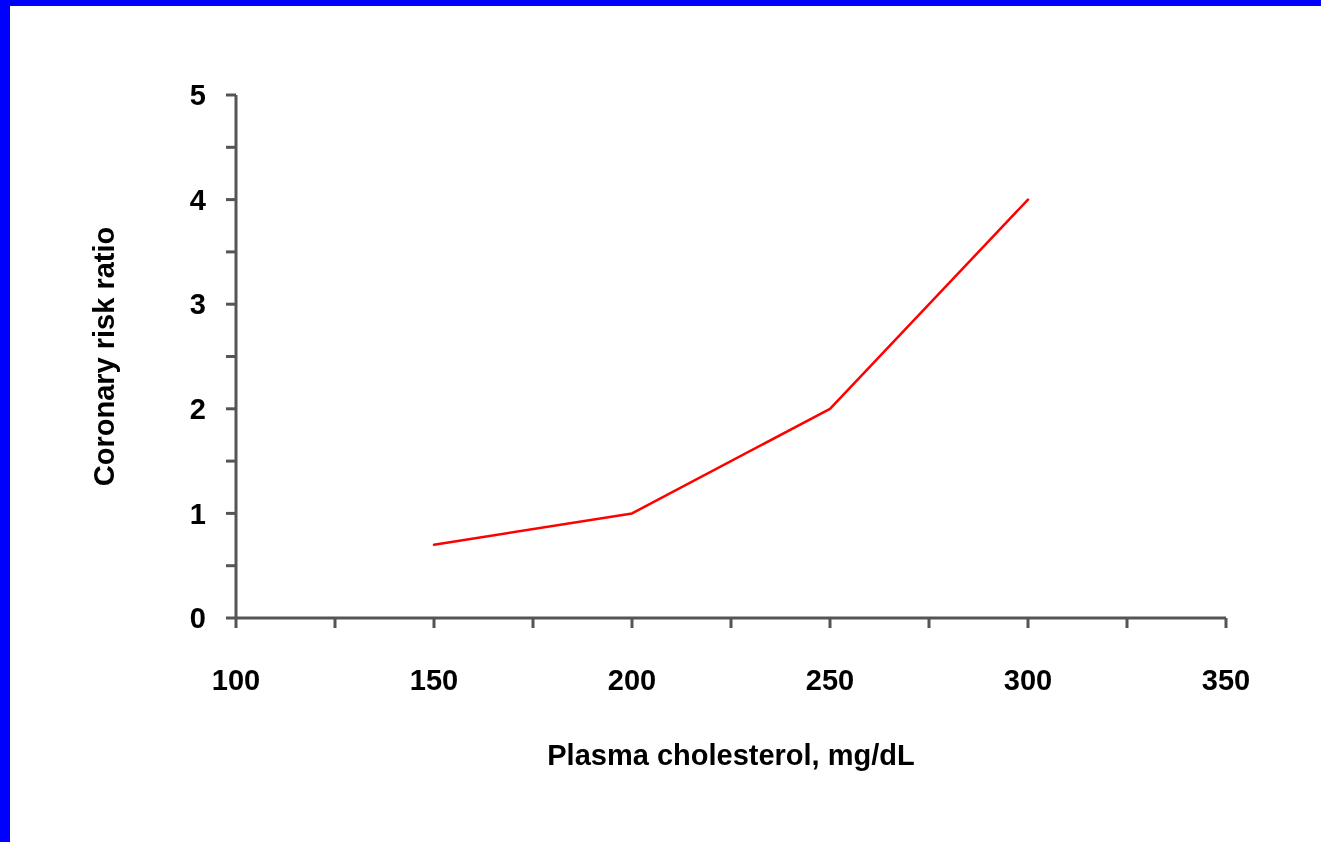  Describe the element at coordinates (197, 304) in the screenshot. I see `y-tick-label: 3` at that location.